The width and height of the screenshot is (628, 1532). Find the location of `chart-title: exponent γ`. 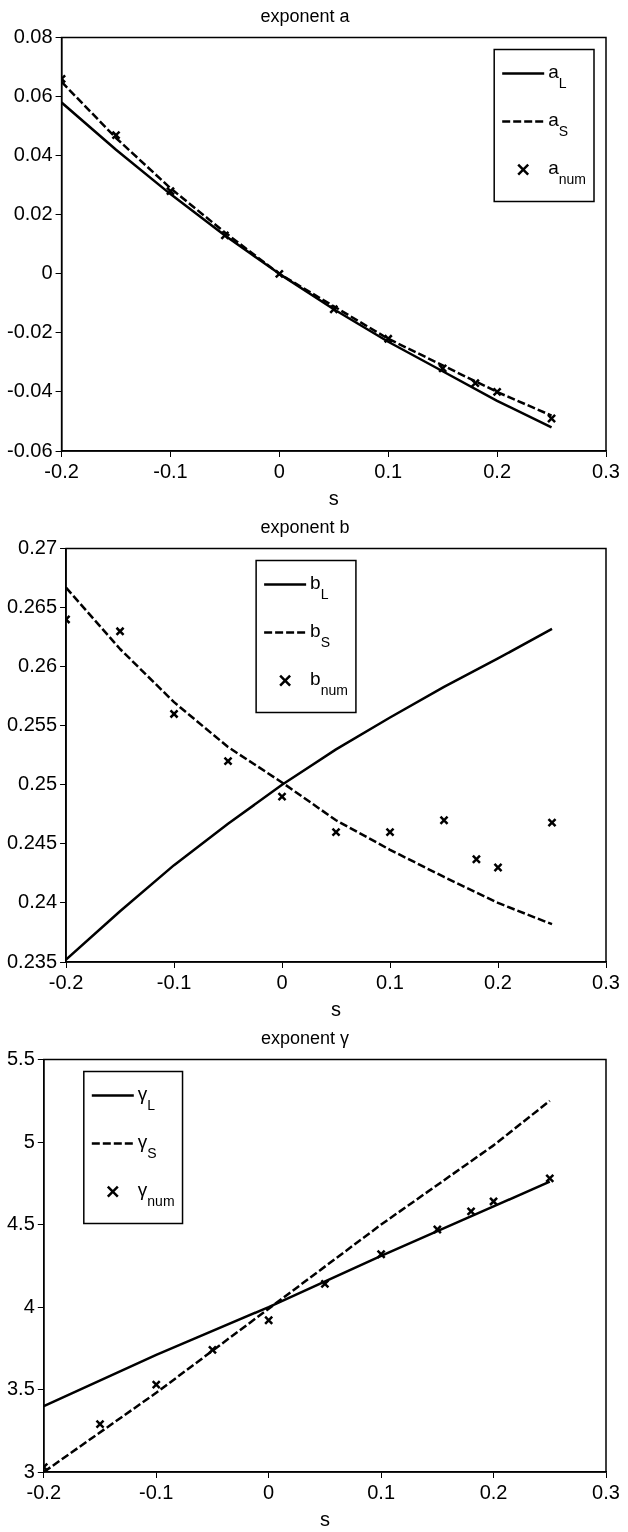

chart-title: exponent γ is located at coordinates (305, 1037).